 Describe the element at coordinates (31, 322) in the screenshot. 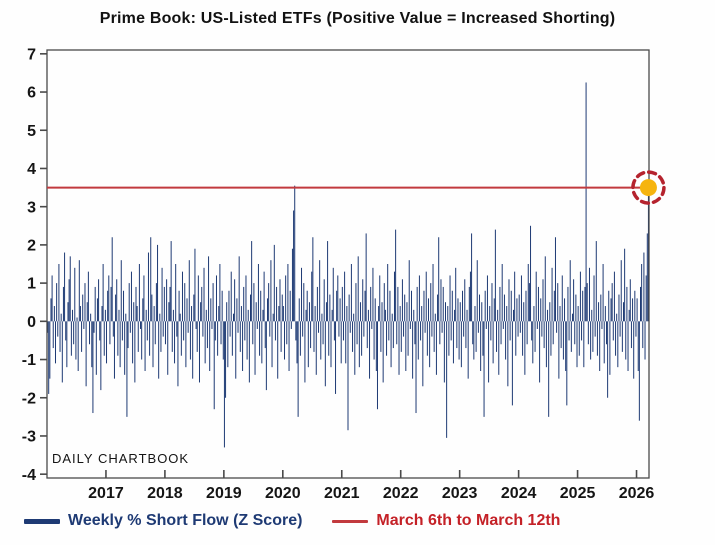

I see `y-tick-label: 0` at that location.